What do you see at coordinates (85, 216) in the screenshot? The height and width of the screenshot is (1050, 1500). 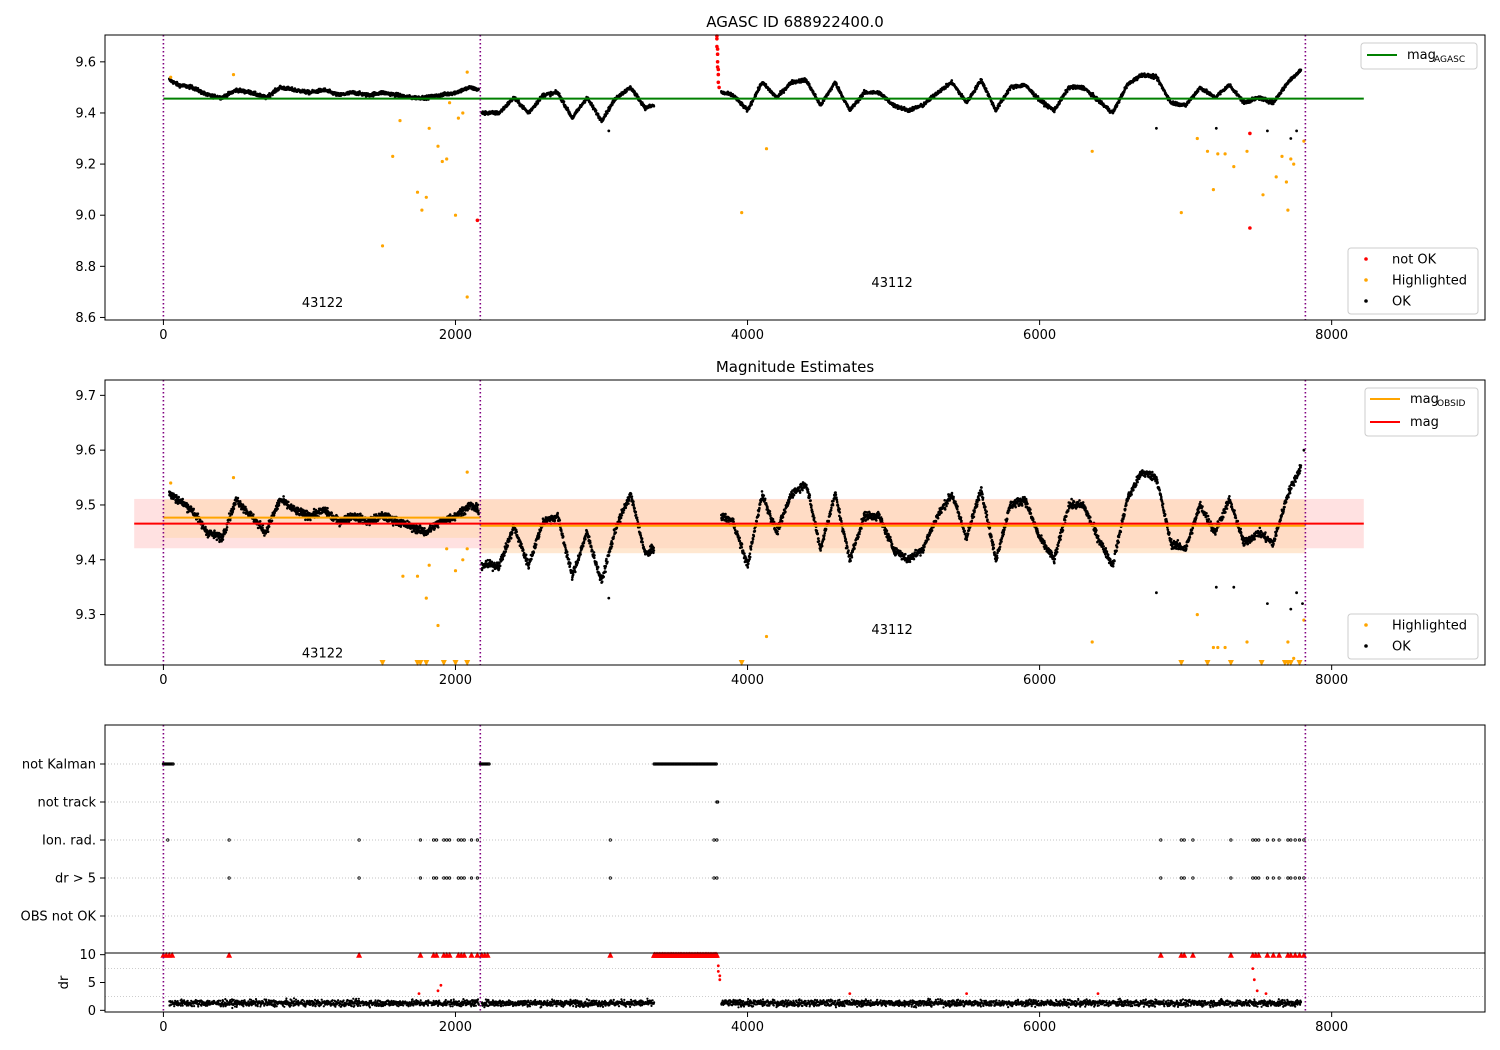 I see `y-tick-label: 9.0` at bounding box center [85, 216].